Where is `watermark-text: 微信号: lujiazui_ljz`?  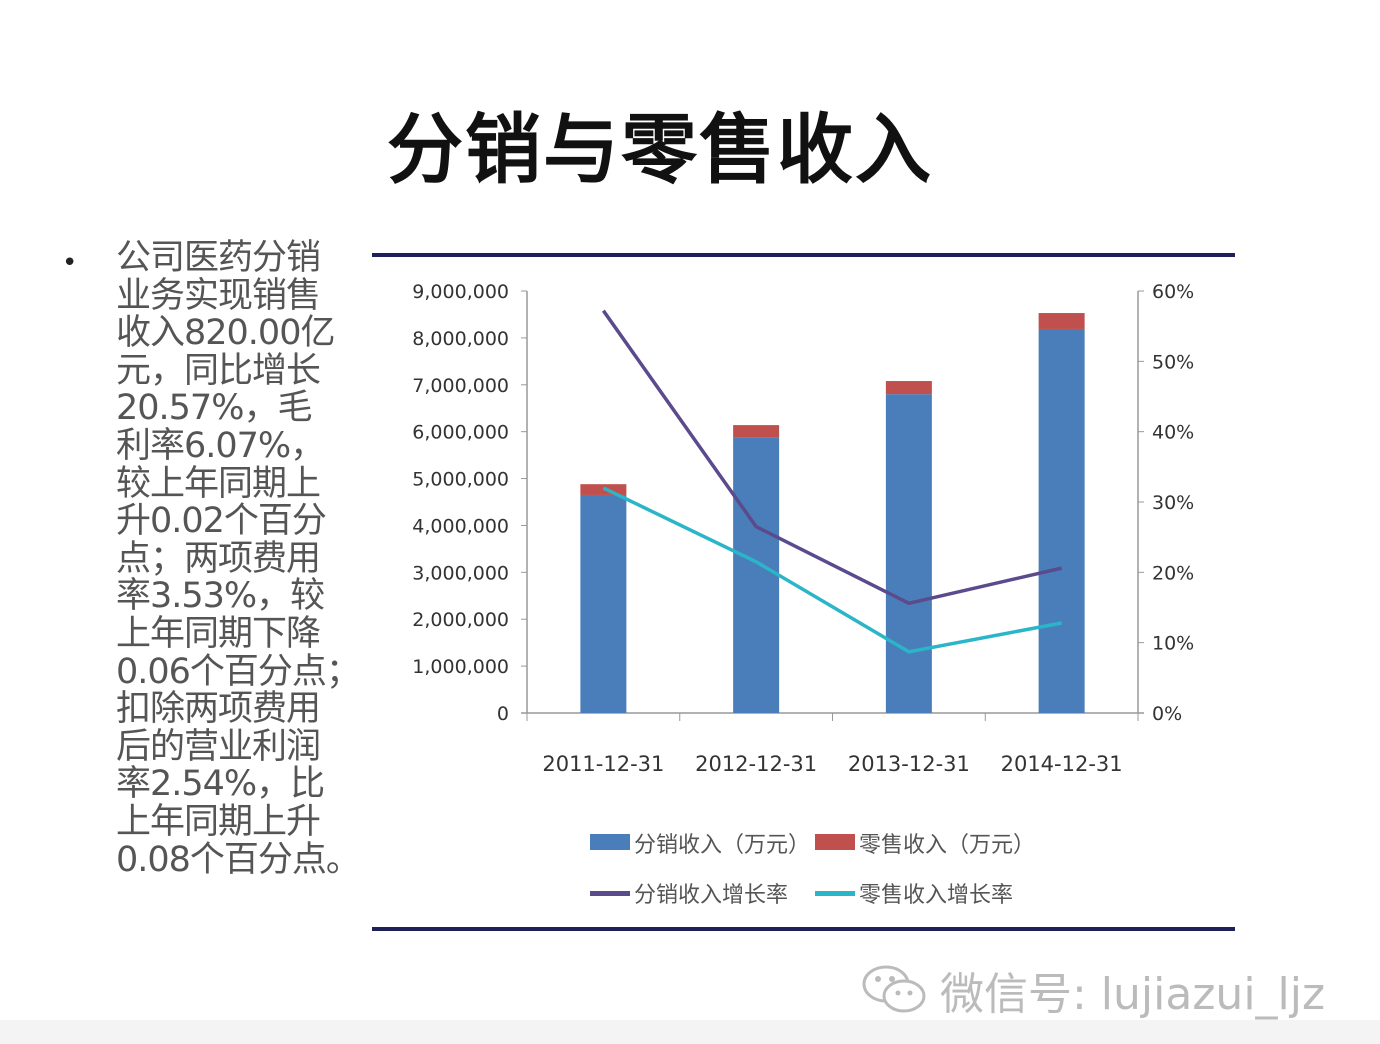 watermark-text: 微信号: lujiazui_ljz is located at coordinates (1133, 994).